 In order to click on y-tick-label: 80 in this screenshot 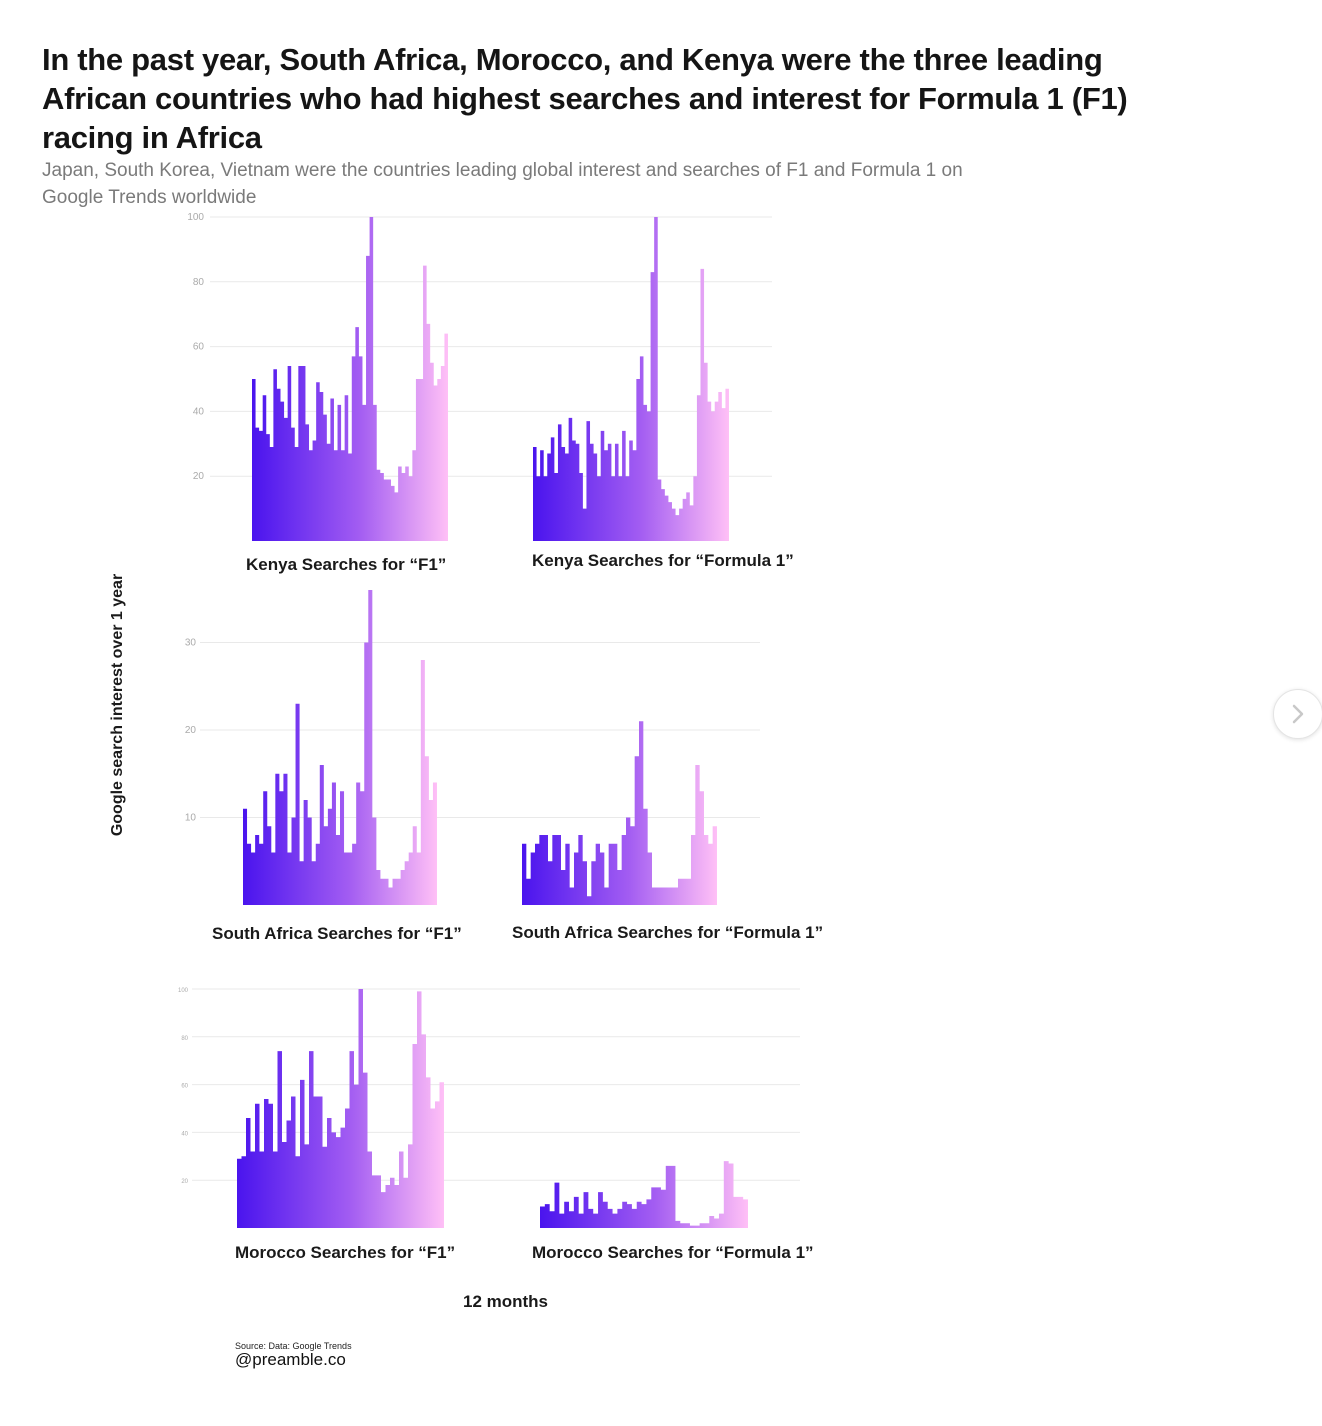, I will do `click(184, 1039)`.